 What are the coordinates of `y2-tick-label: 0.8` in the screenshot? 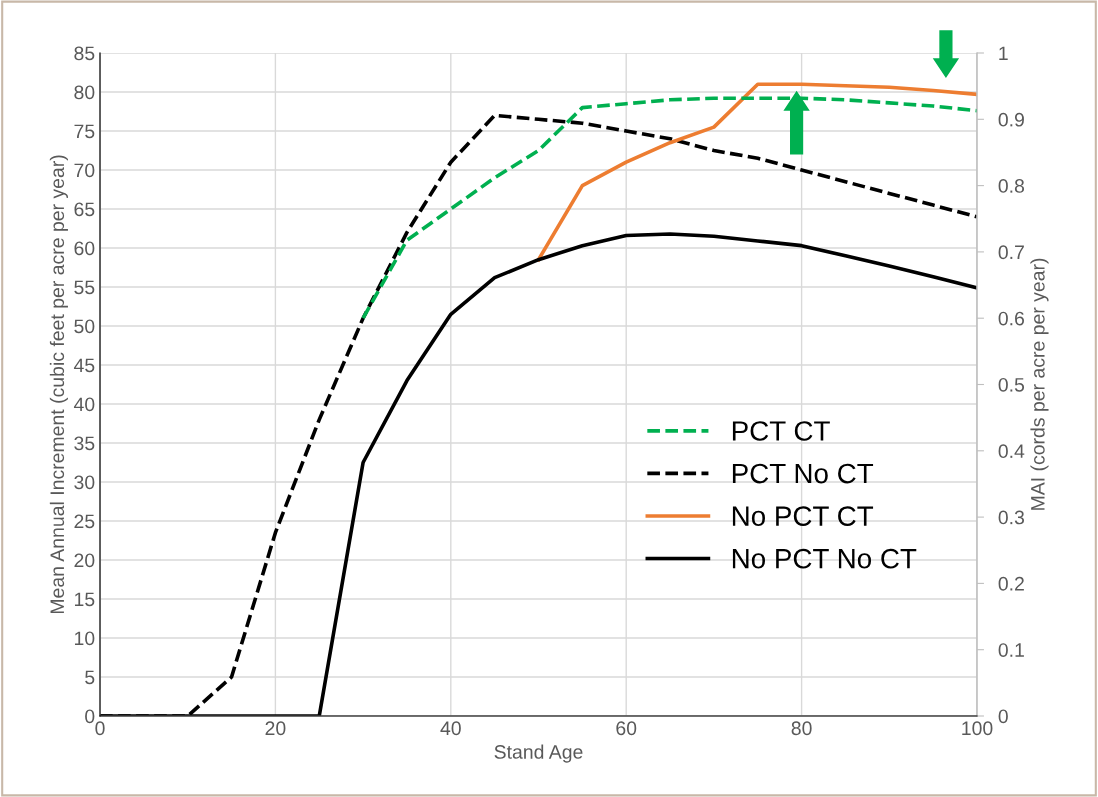 It's located at (1011, 186).